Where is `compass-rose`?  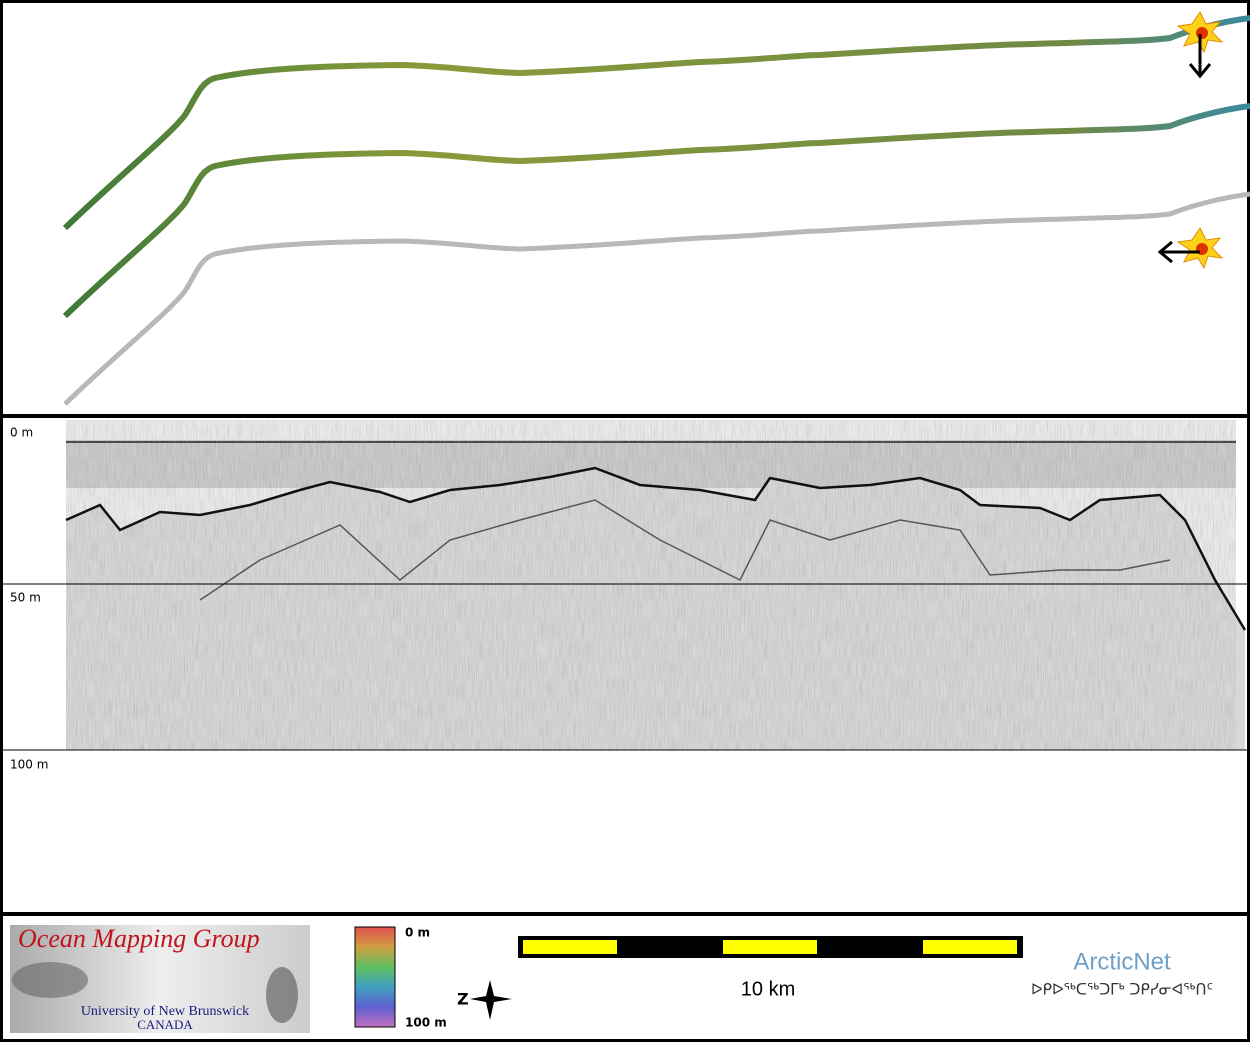
compass-rose is located at coordinates (491, 1000).